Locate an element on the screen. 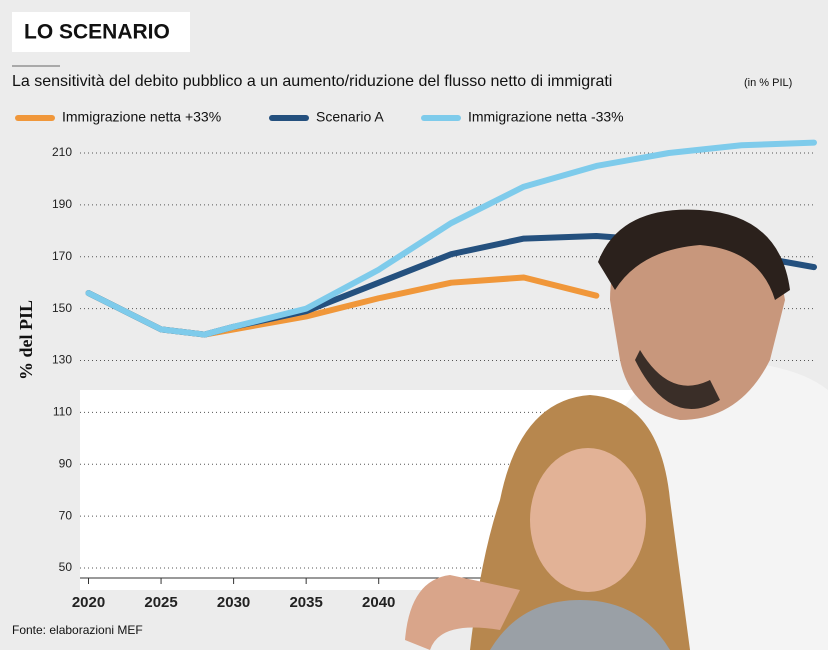  photo-man-hair is located at coordinates (694, 254).